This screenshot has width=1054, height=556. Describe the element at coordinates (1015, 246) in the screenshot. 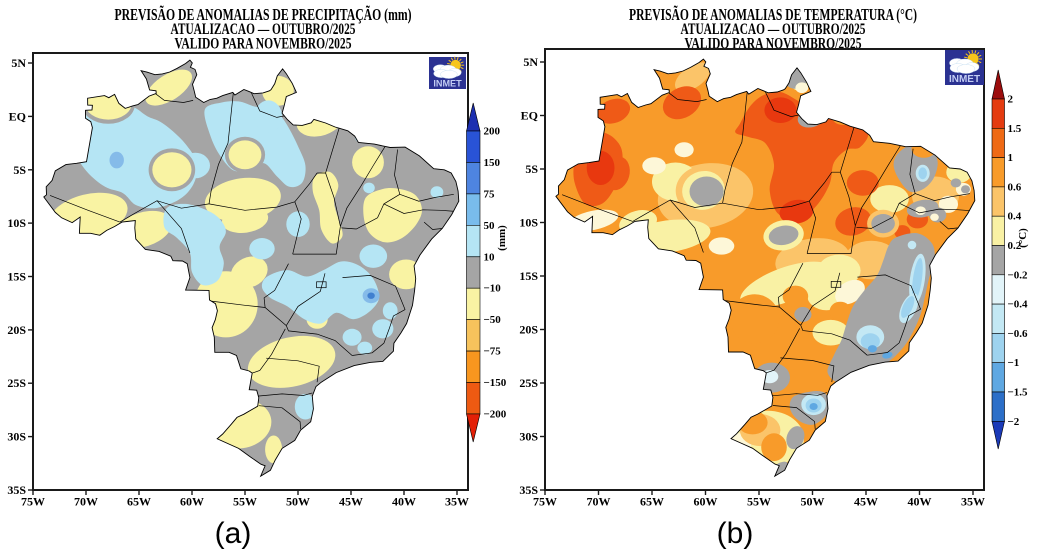

I see `svg-text: 0.2` at that location.